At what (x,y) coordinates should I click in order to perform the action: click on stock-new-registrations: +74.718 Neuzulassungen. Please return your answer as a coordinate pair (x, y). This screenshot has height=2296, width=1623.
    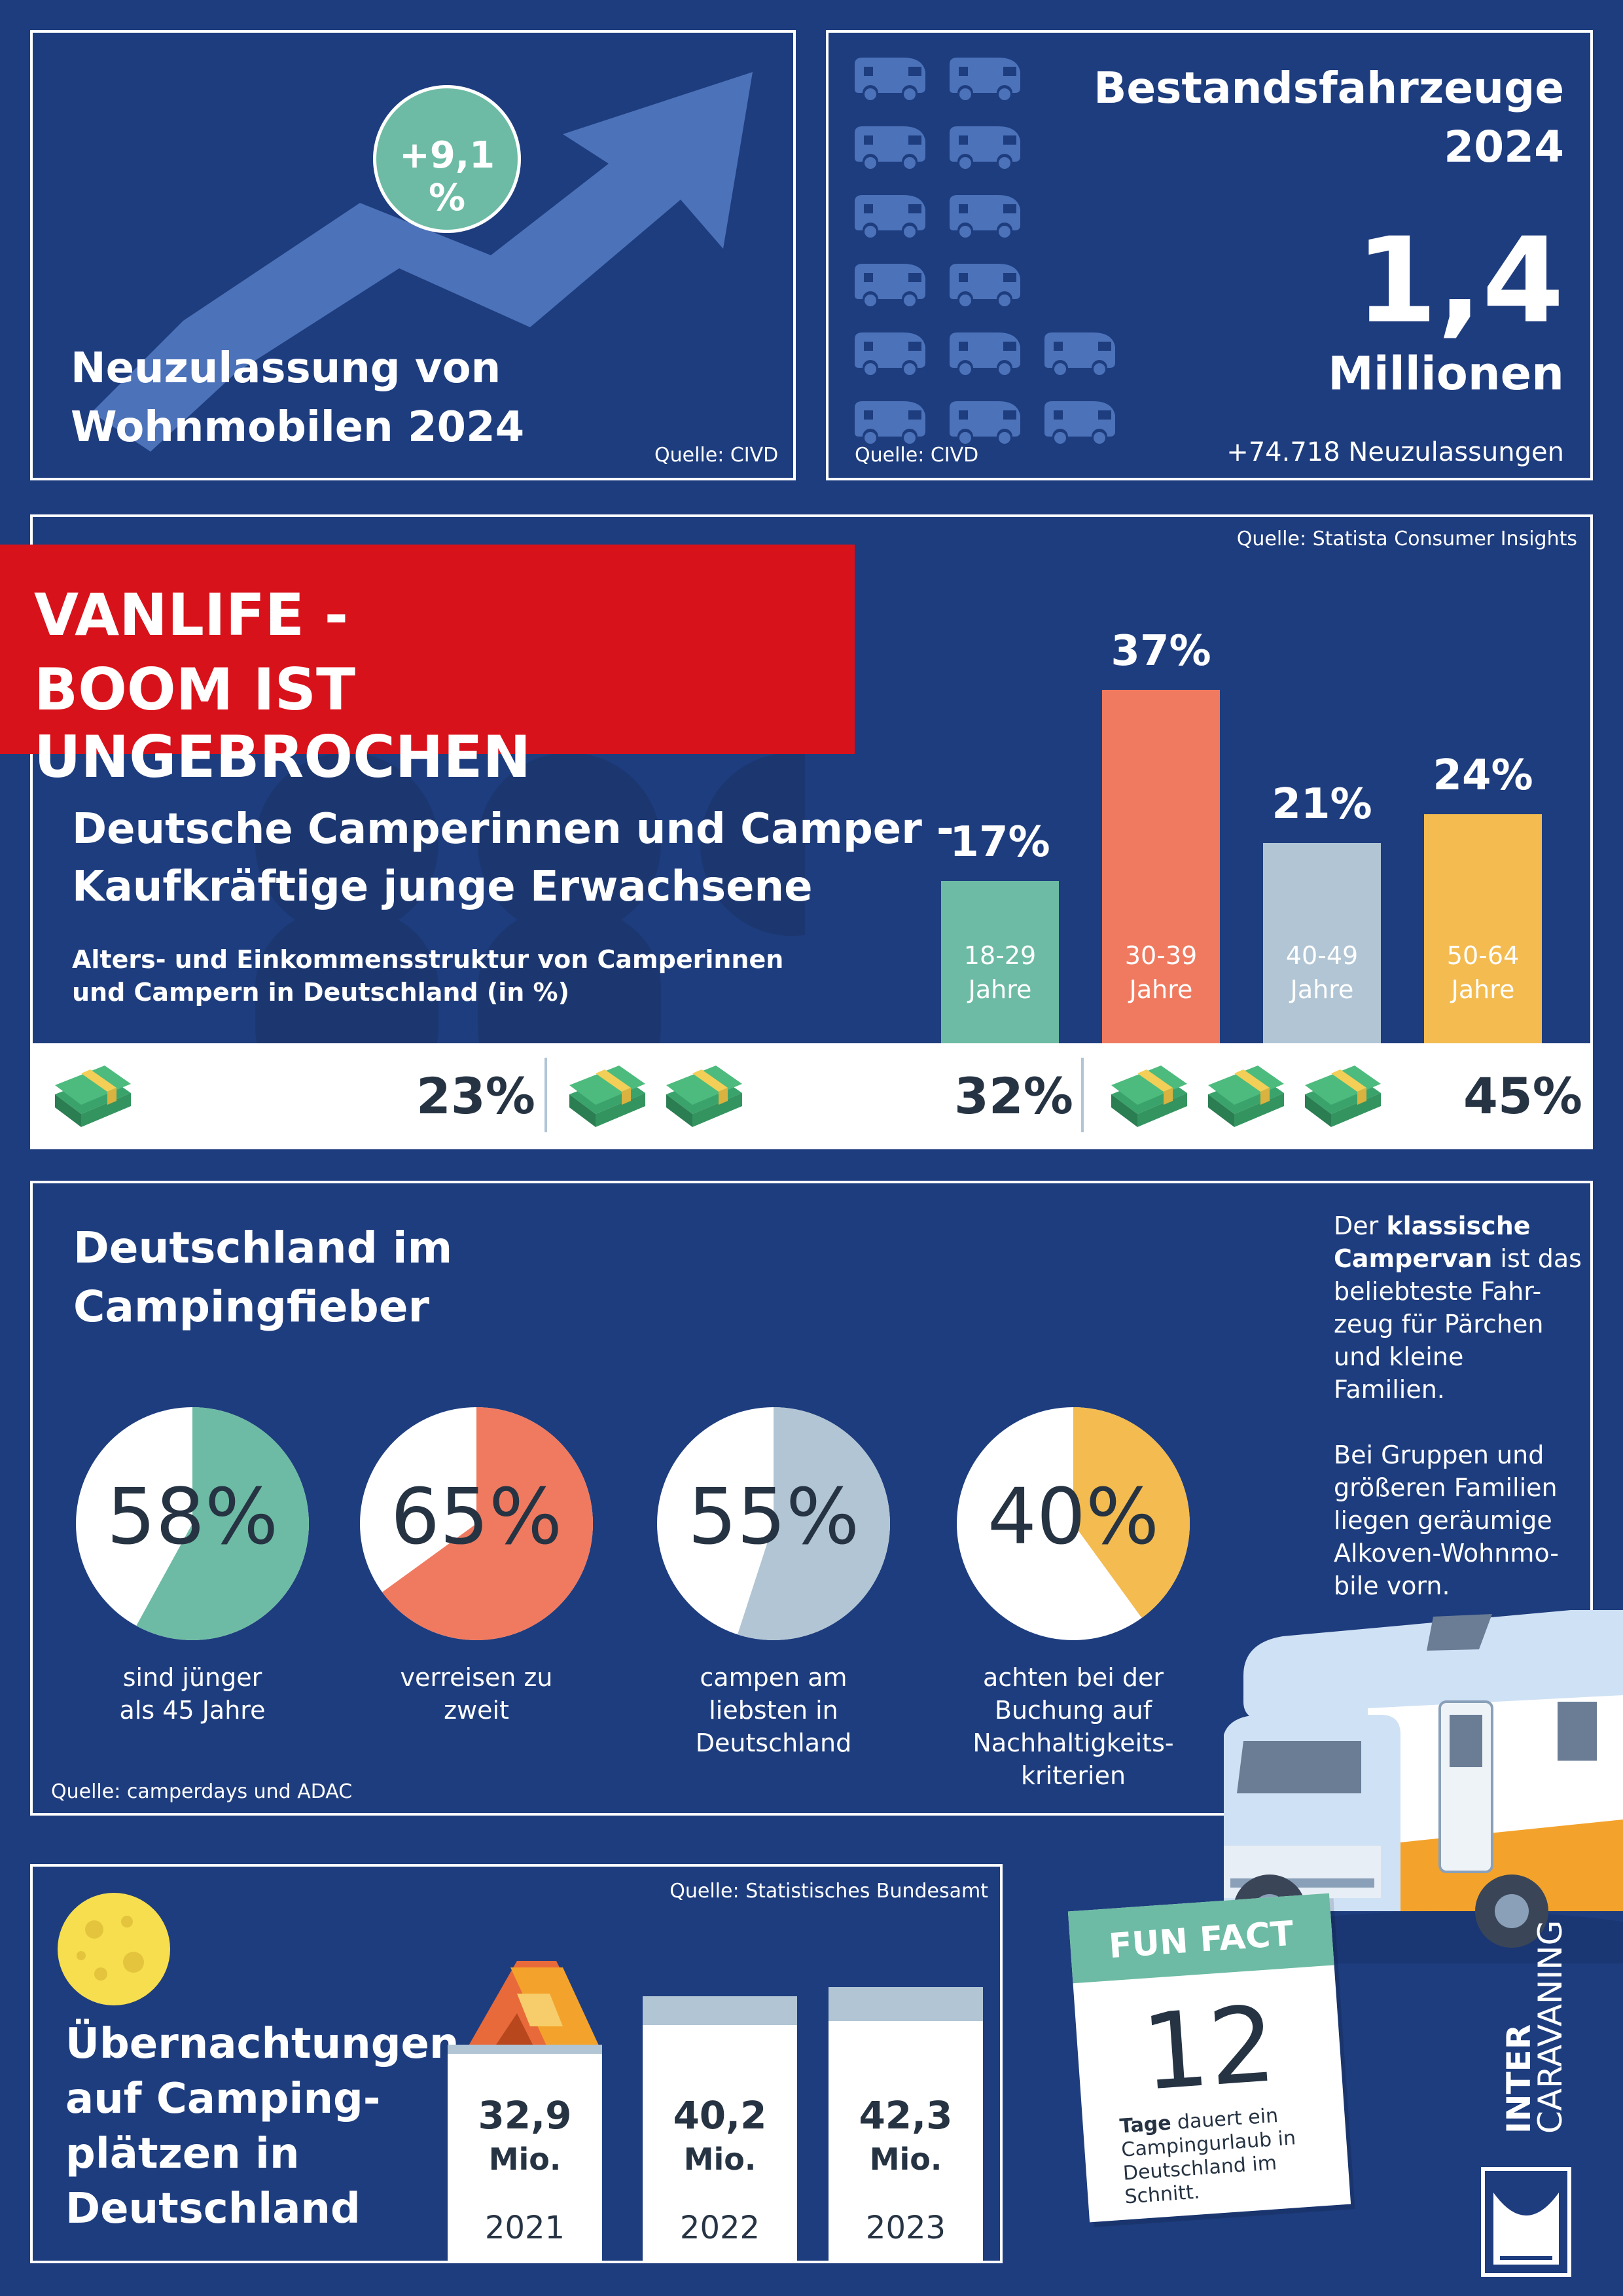
    Looking at the image, I should click on (1395, 452).